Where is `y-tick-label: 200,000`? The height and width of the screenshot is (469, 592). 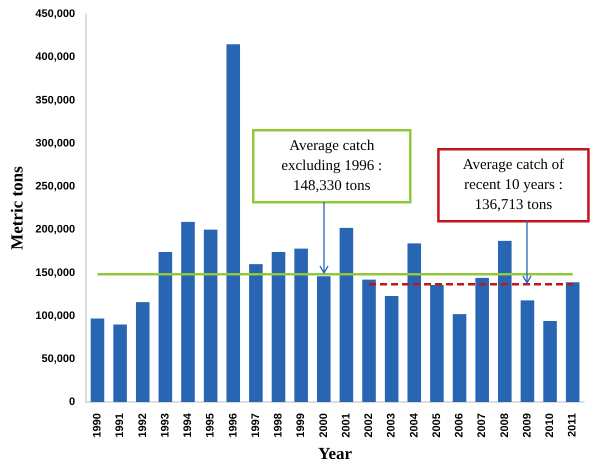 y-tick-label: 200,000 is located at coordinates (55, 230).